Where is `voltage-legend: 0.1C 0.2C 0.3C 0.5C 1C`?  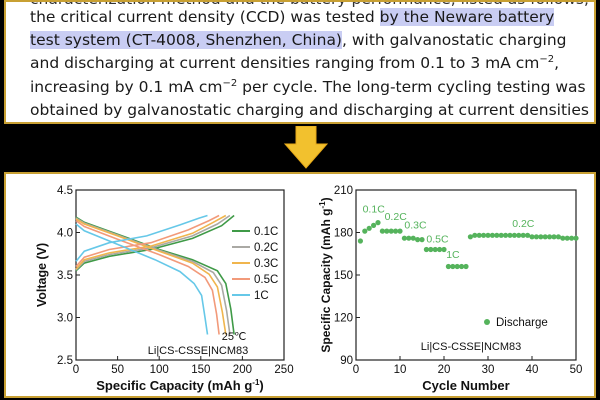 voltage-legend: 0.1C 0.2C 0.3C 0.5C 1C is located at coordinates (255, 264).